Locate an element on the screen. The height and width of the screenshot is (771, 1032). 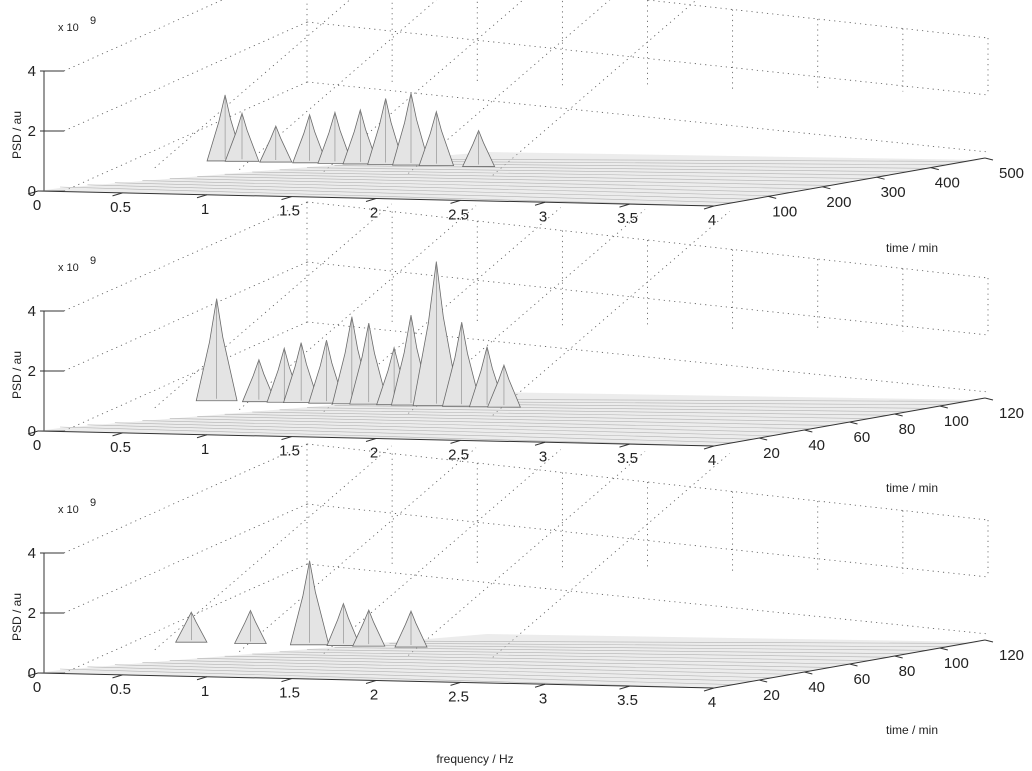
frequency-tick-label: 4 is located at coordinates (712, 460).